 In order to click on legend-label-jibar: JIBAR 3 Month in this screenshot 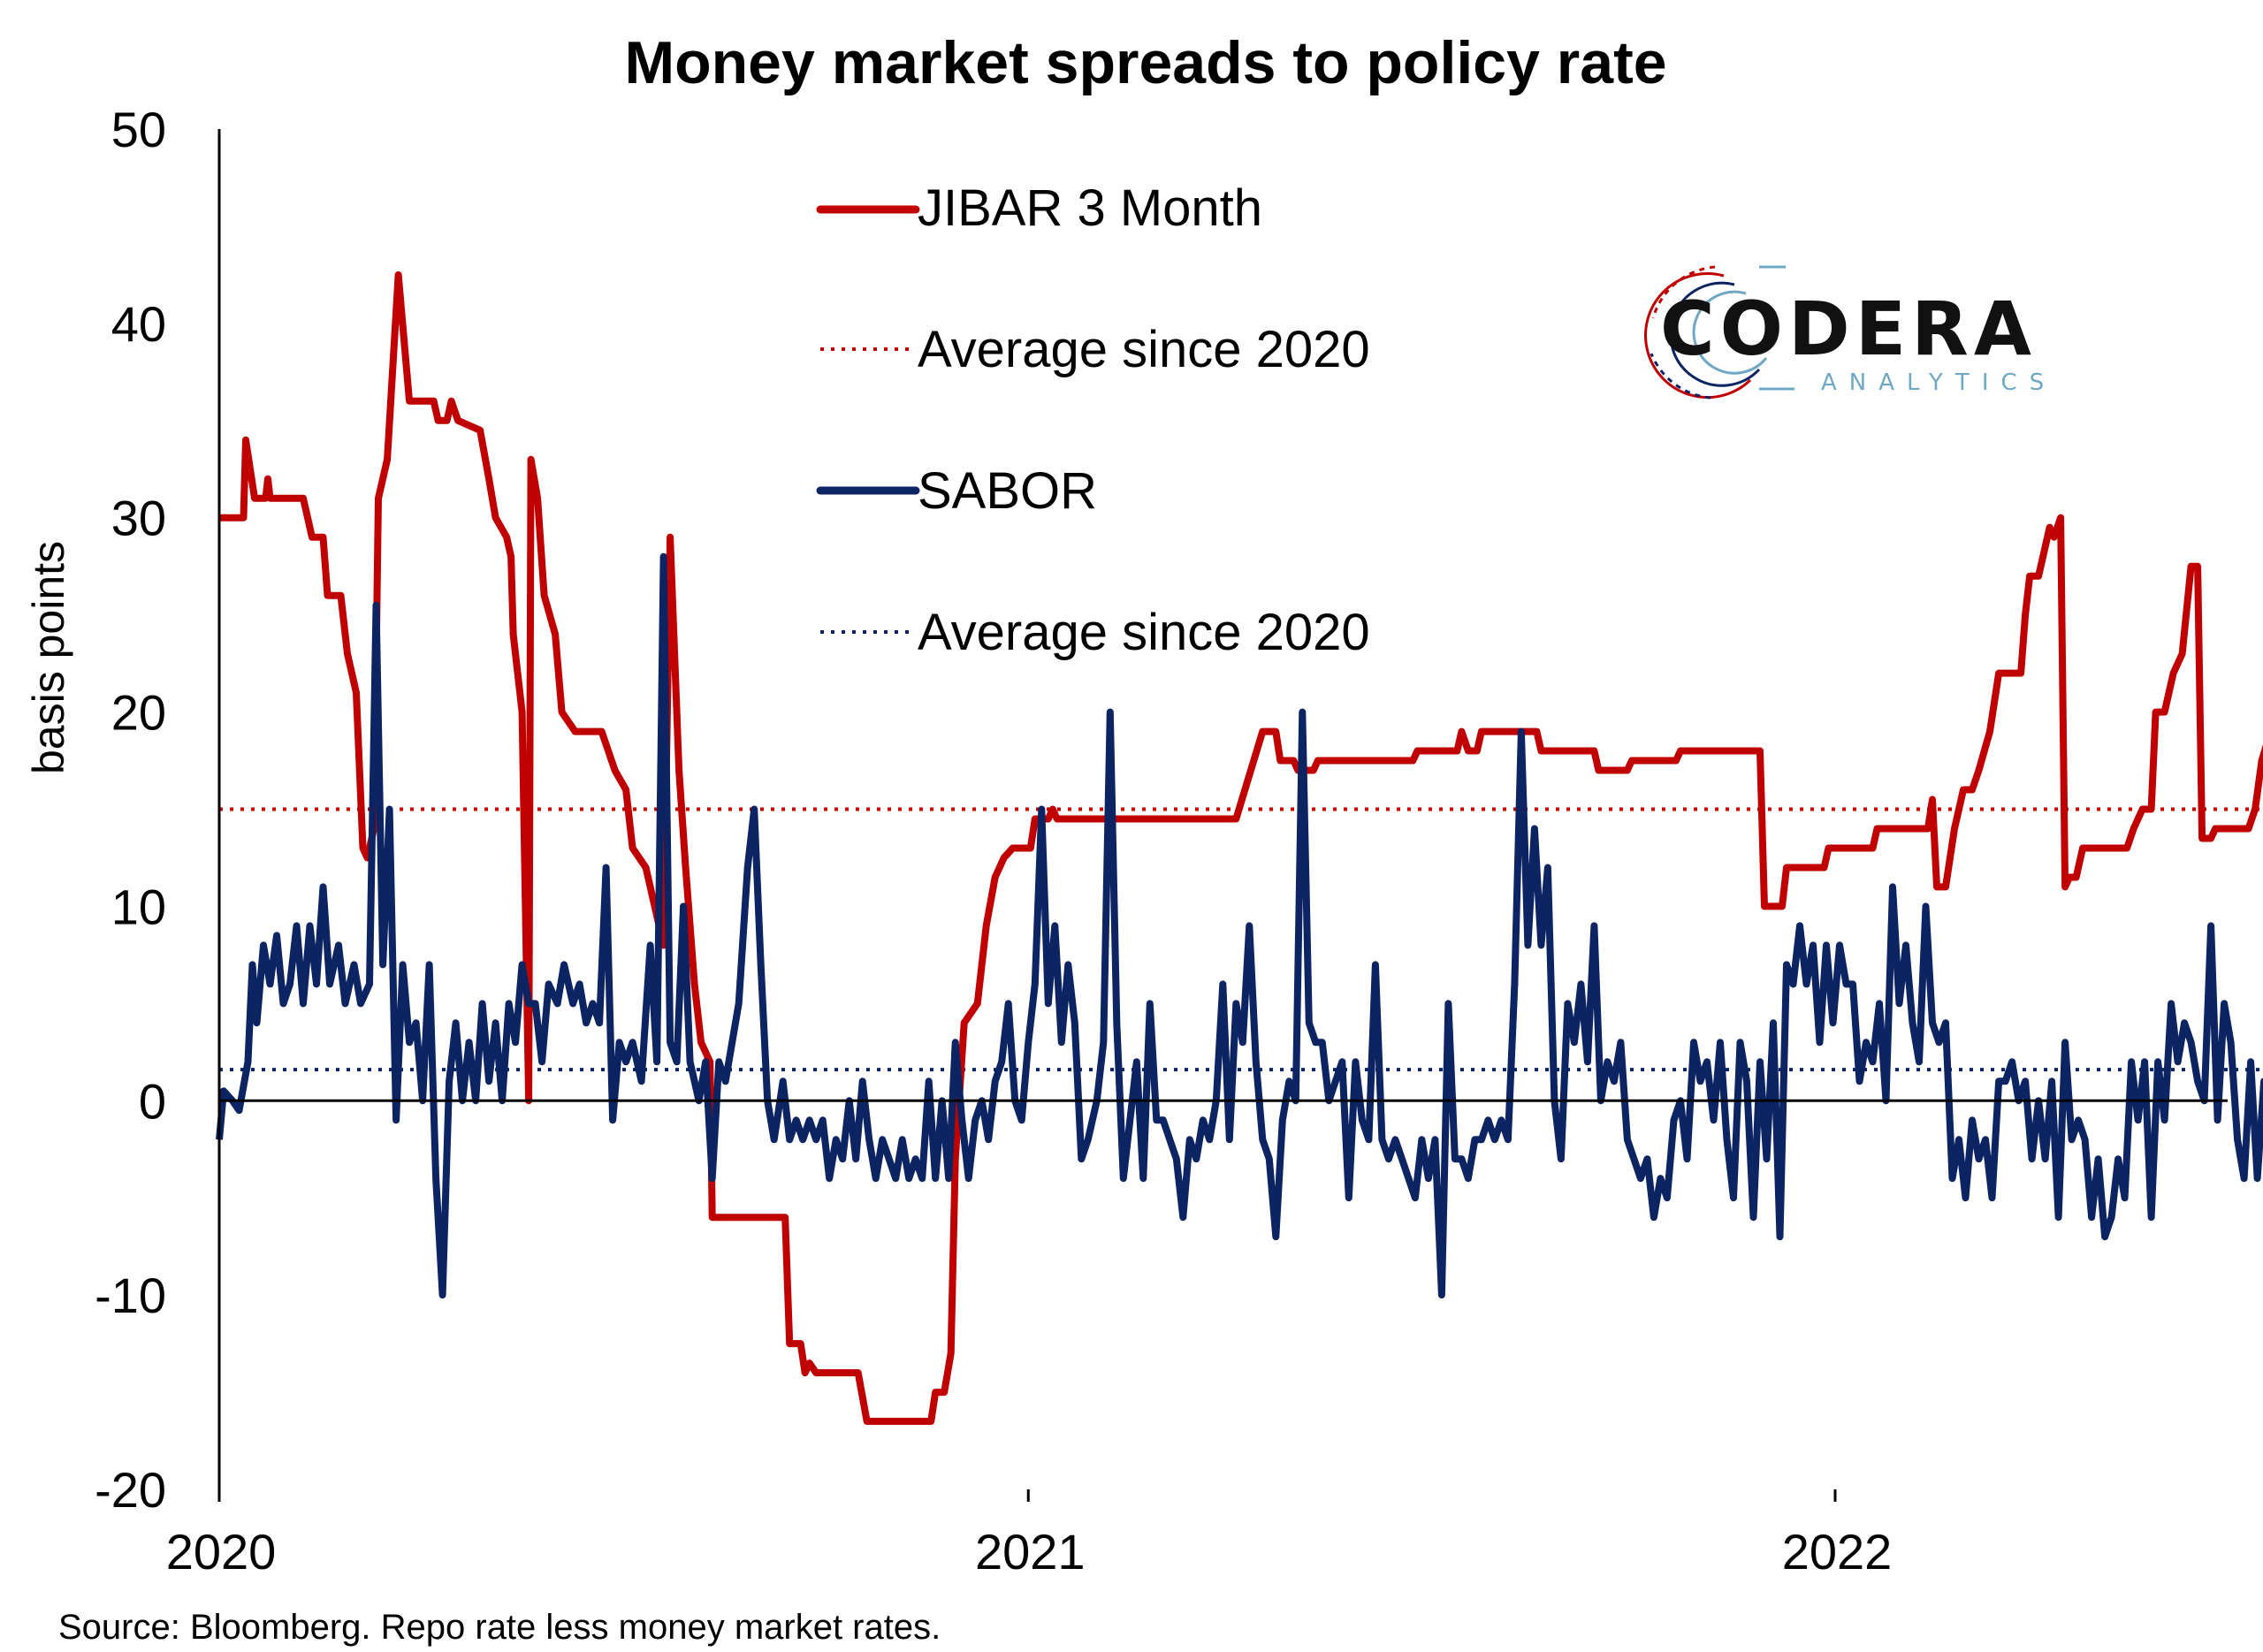, I will do `click(1090, 208)`.